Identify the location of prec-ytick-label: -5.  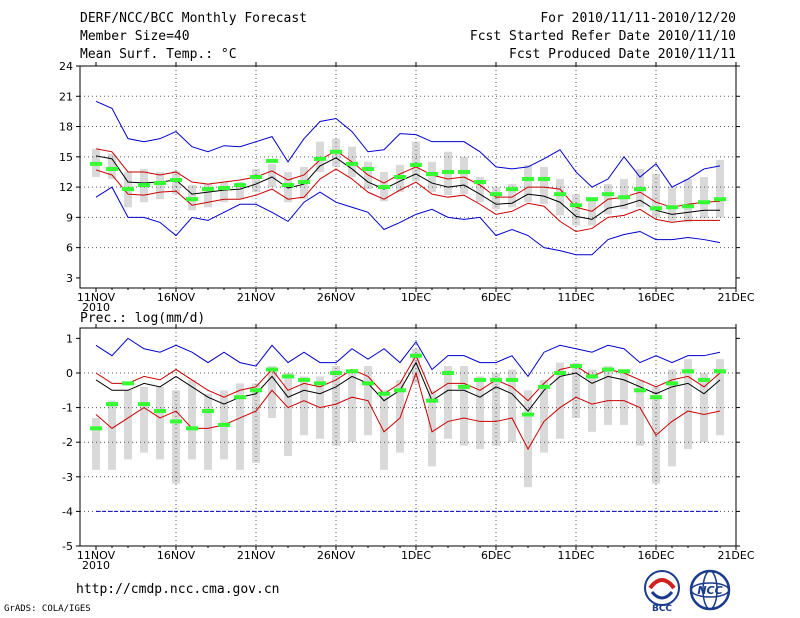
(67, 546).